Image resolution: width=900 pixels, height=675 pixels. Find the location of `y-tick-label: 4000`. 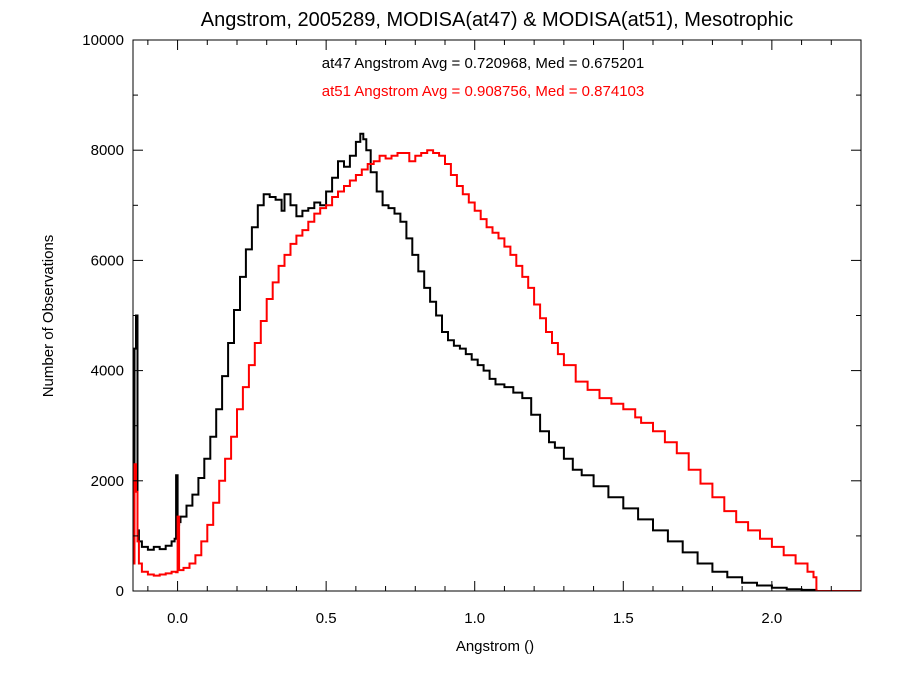

y-tick-label: 4000 is located at coordinates (107, 371).